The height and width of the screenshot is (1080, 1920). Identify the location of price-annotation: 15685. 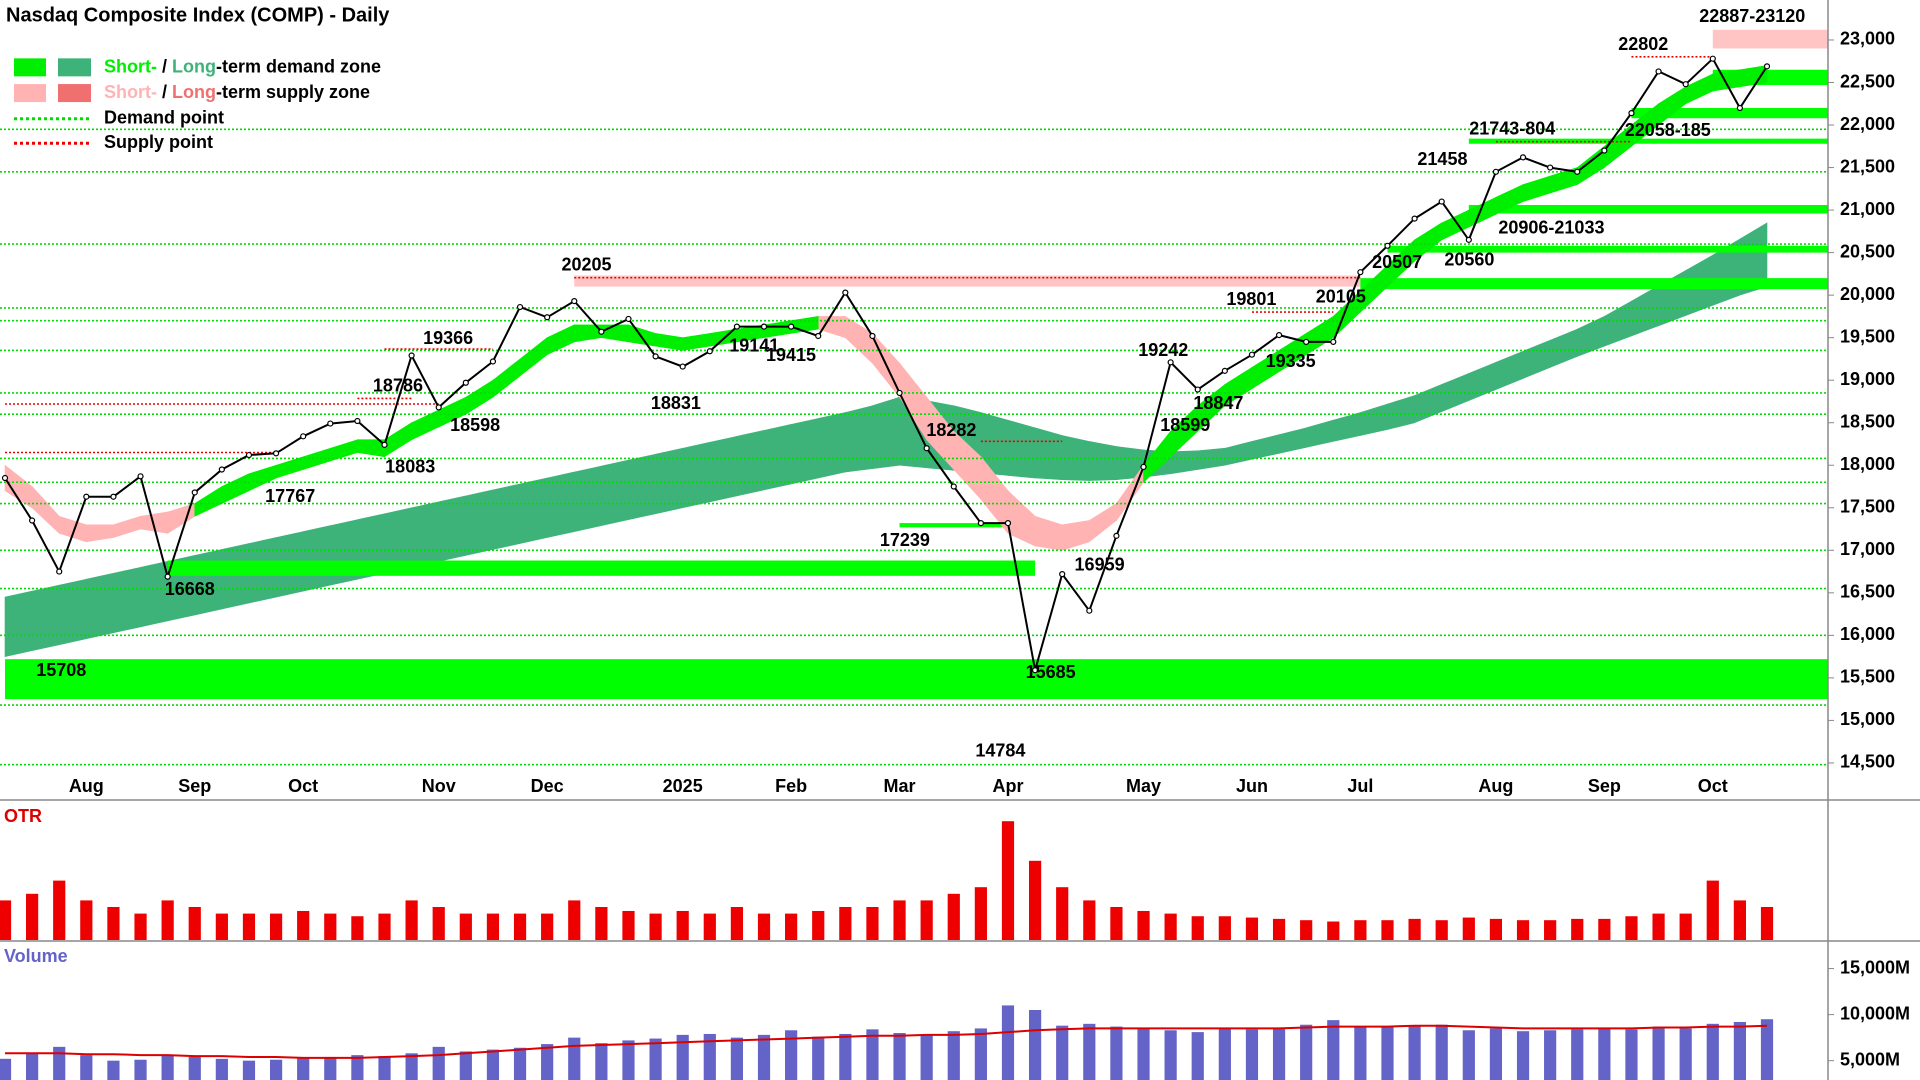
(1051, 672).